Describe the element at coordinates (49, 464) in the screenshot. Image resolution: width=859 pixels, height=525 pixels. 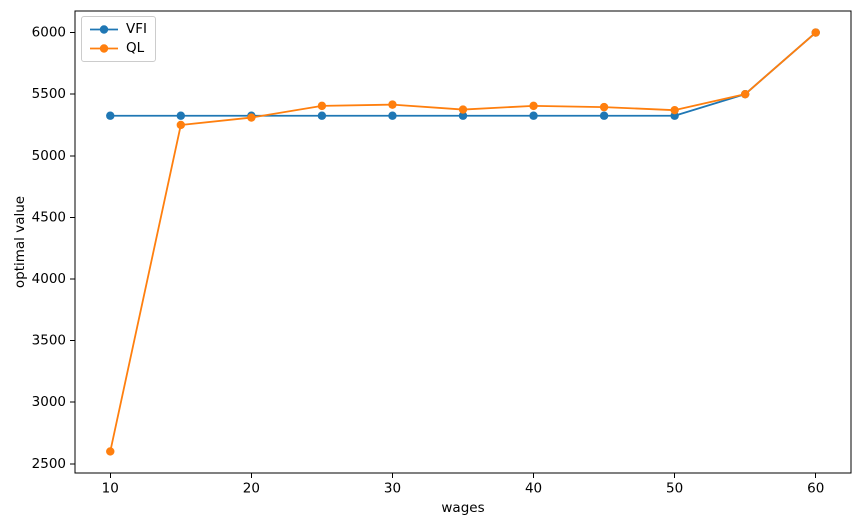
I see `y-tick-label: 2500` at that location.